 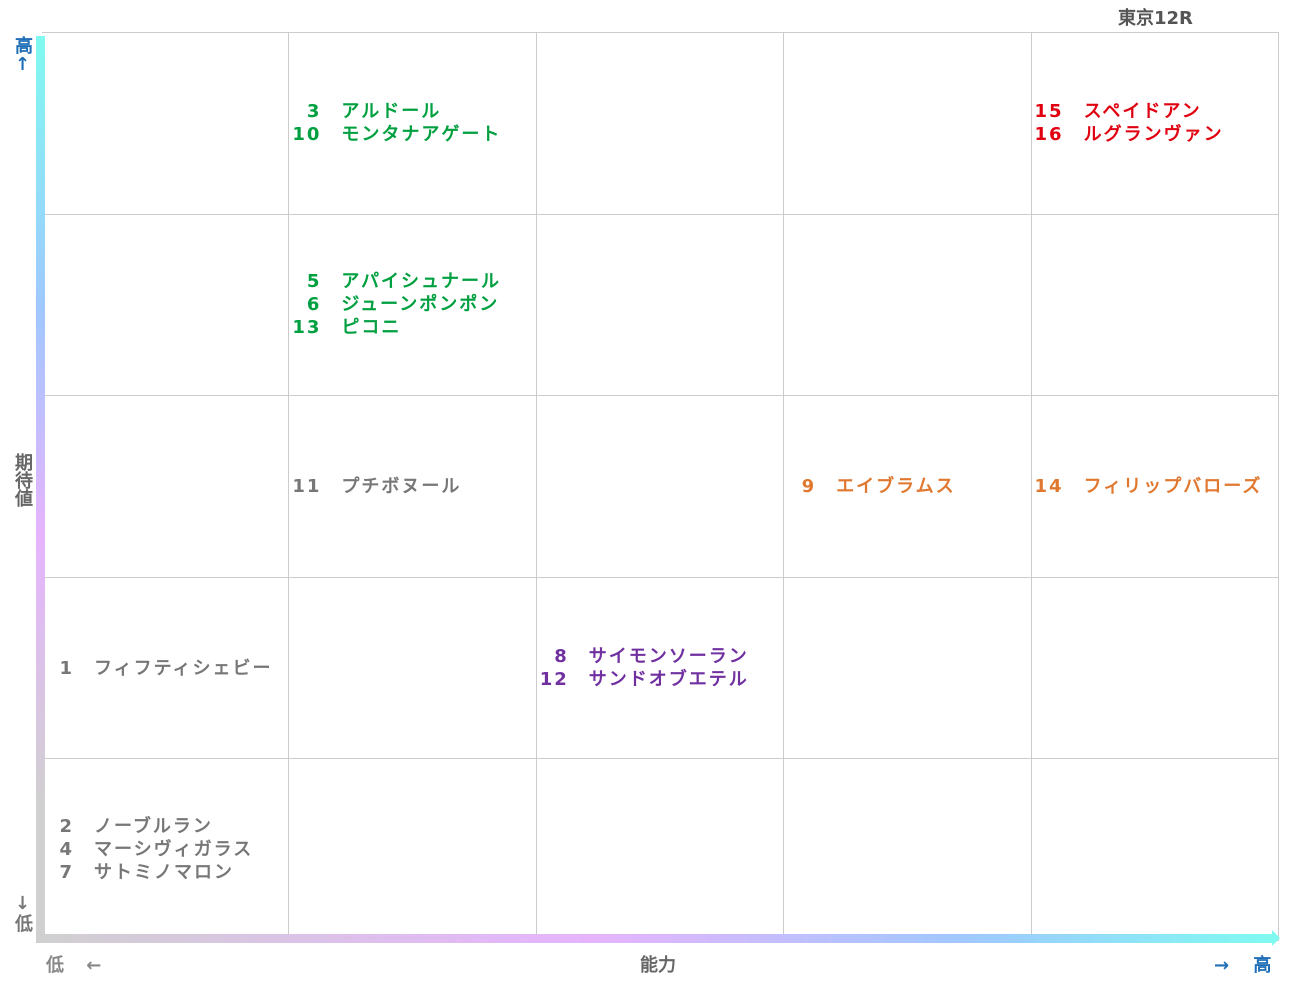 I want to click on horse-number: 5, so click(x=314, y=282).